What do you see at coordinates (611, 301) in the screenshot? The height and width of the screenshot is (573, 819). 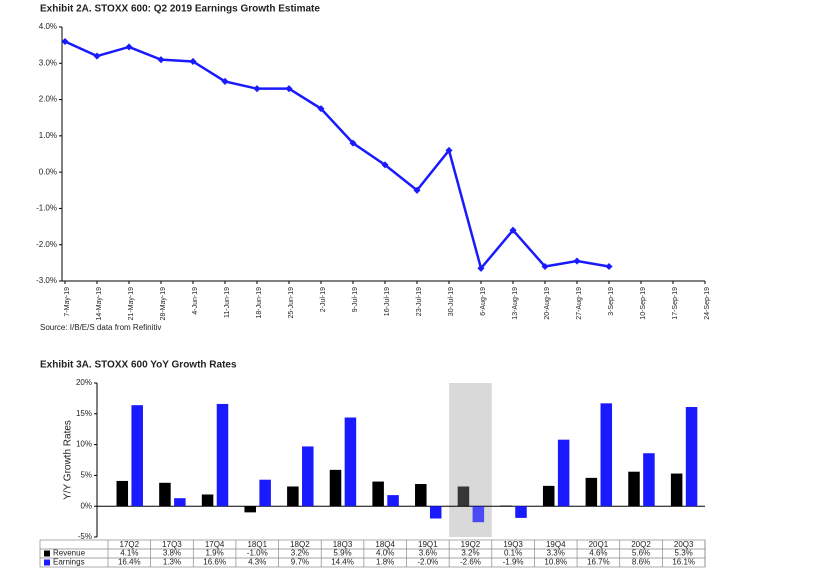 I see `x-tick-label: 3-Sep-19` at bounding box center [611, 301].